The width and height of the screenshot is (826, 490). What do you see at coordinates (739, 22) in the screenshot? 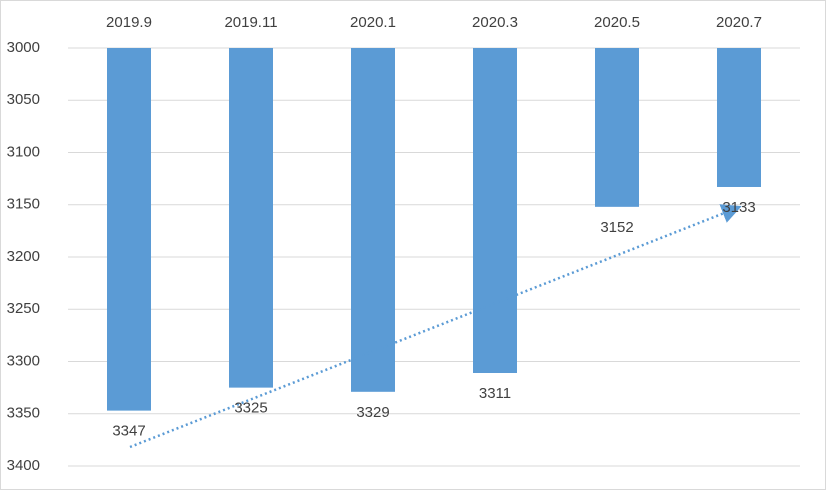
I see `x-tick-label: 2020.7` at bounding box center [739, 22].